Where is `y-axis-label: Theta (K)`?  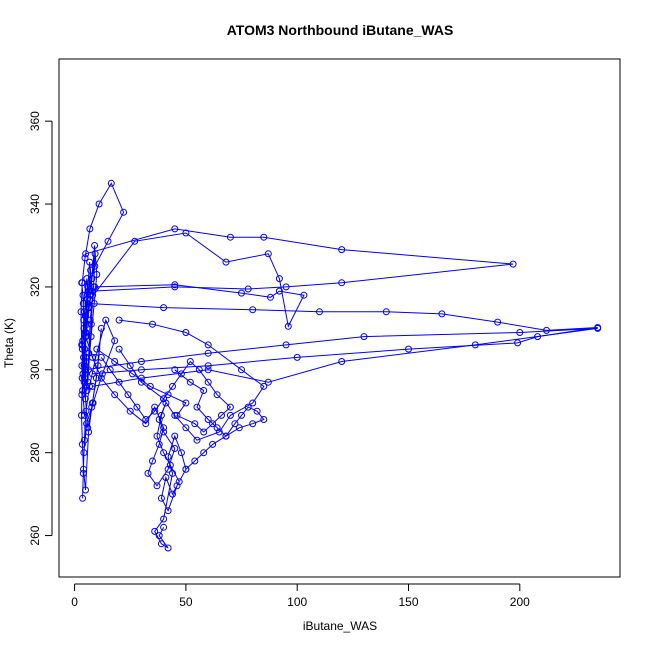 y-axis-label: Theta (K) is located at coordinates (9, 343).